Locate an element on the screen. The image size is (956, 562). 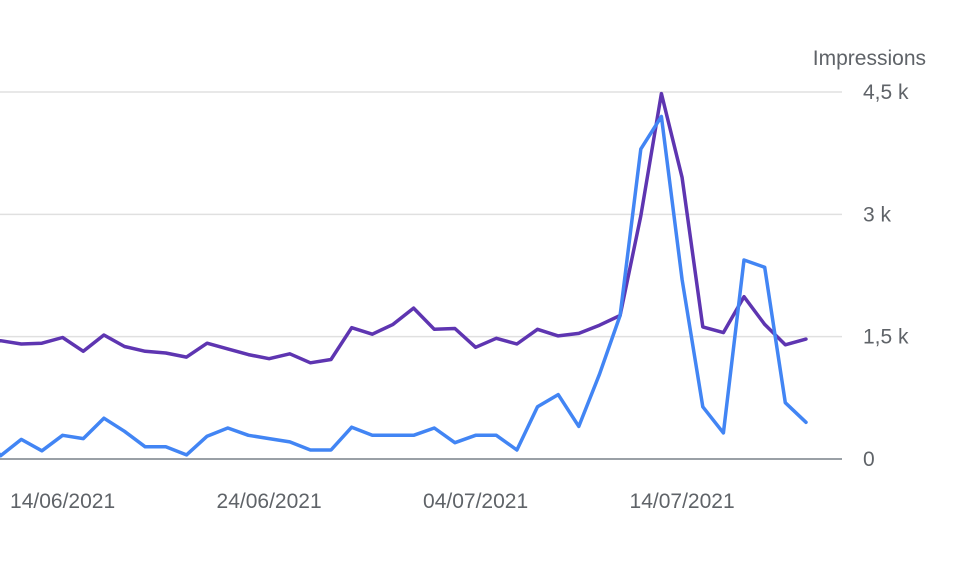
y-axis-title: Impressions is located at coordinates (869, 58).